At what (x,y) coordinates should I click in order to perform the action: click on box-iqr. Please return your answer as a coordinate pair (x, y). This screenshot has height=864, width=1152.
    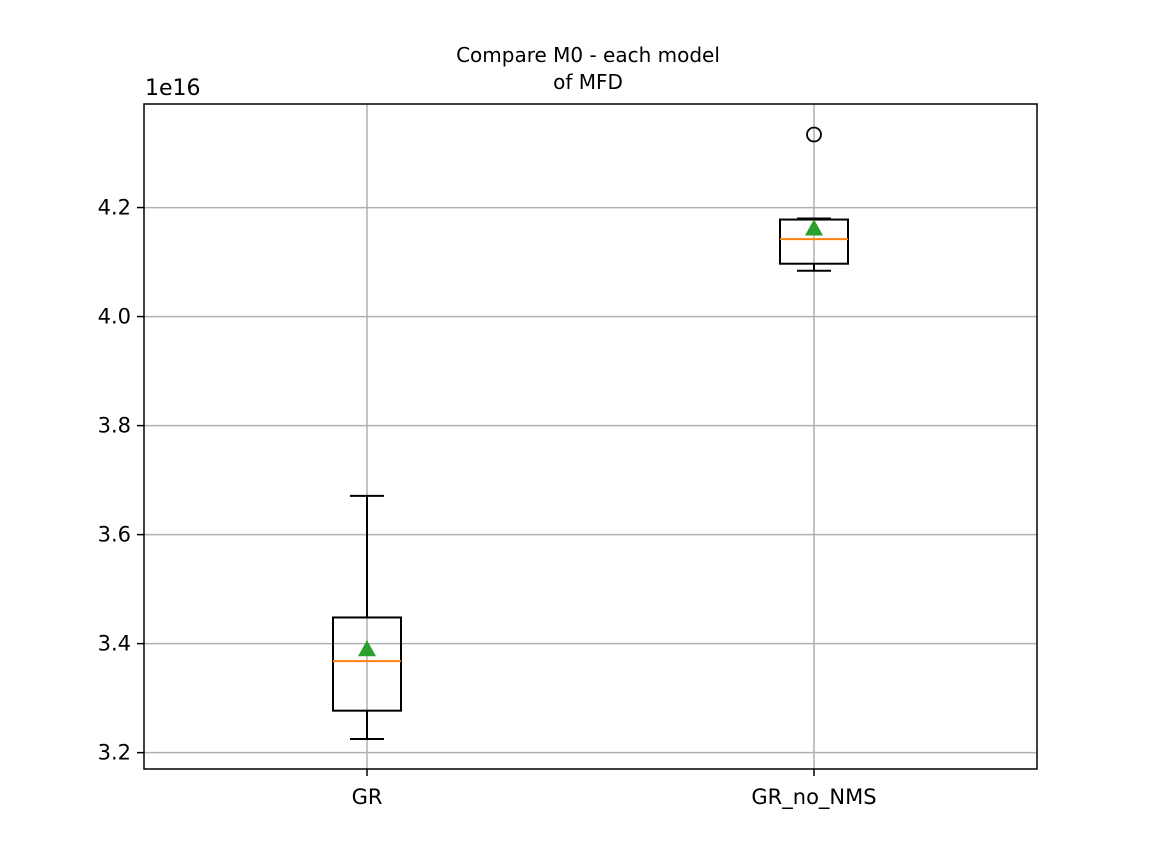
    Looking at the image, I should click on (367, 664).